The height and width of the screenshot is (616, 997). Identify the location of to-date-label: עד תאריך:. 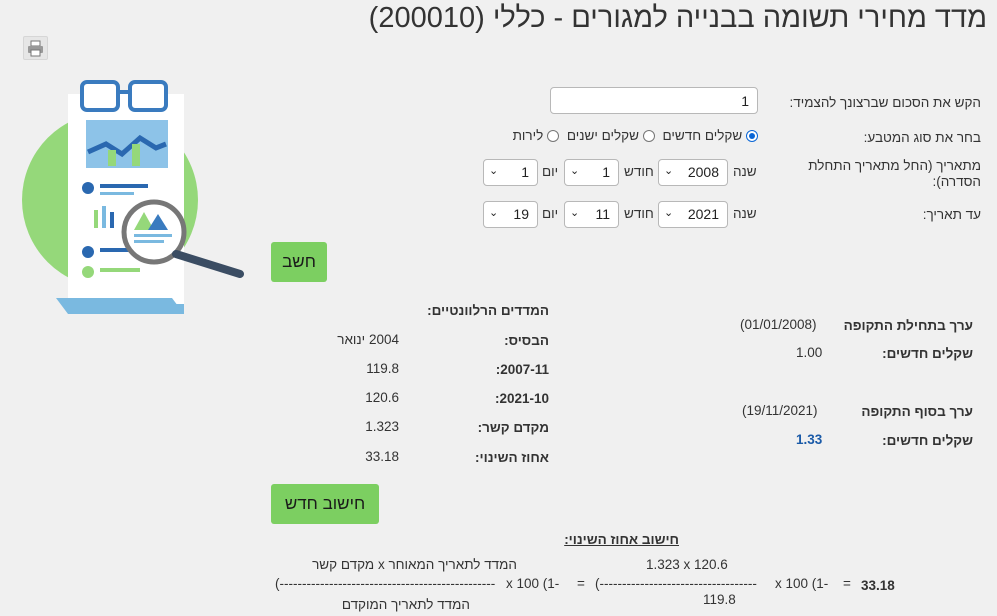
(951, 214).